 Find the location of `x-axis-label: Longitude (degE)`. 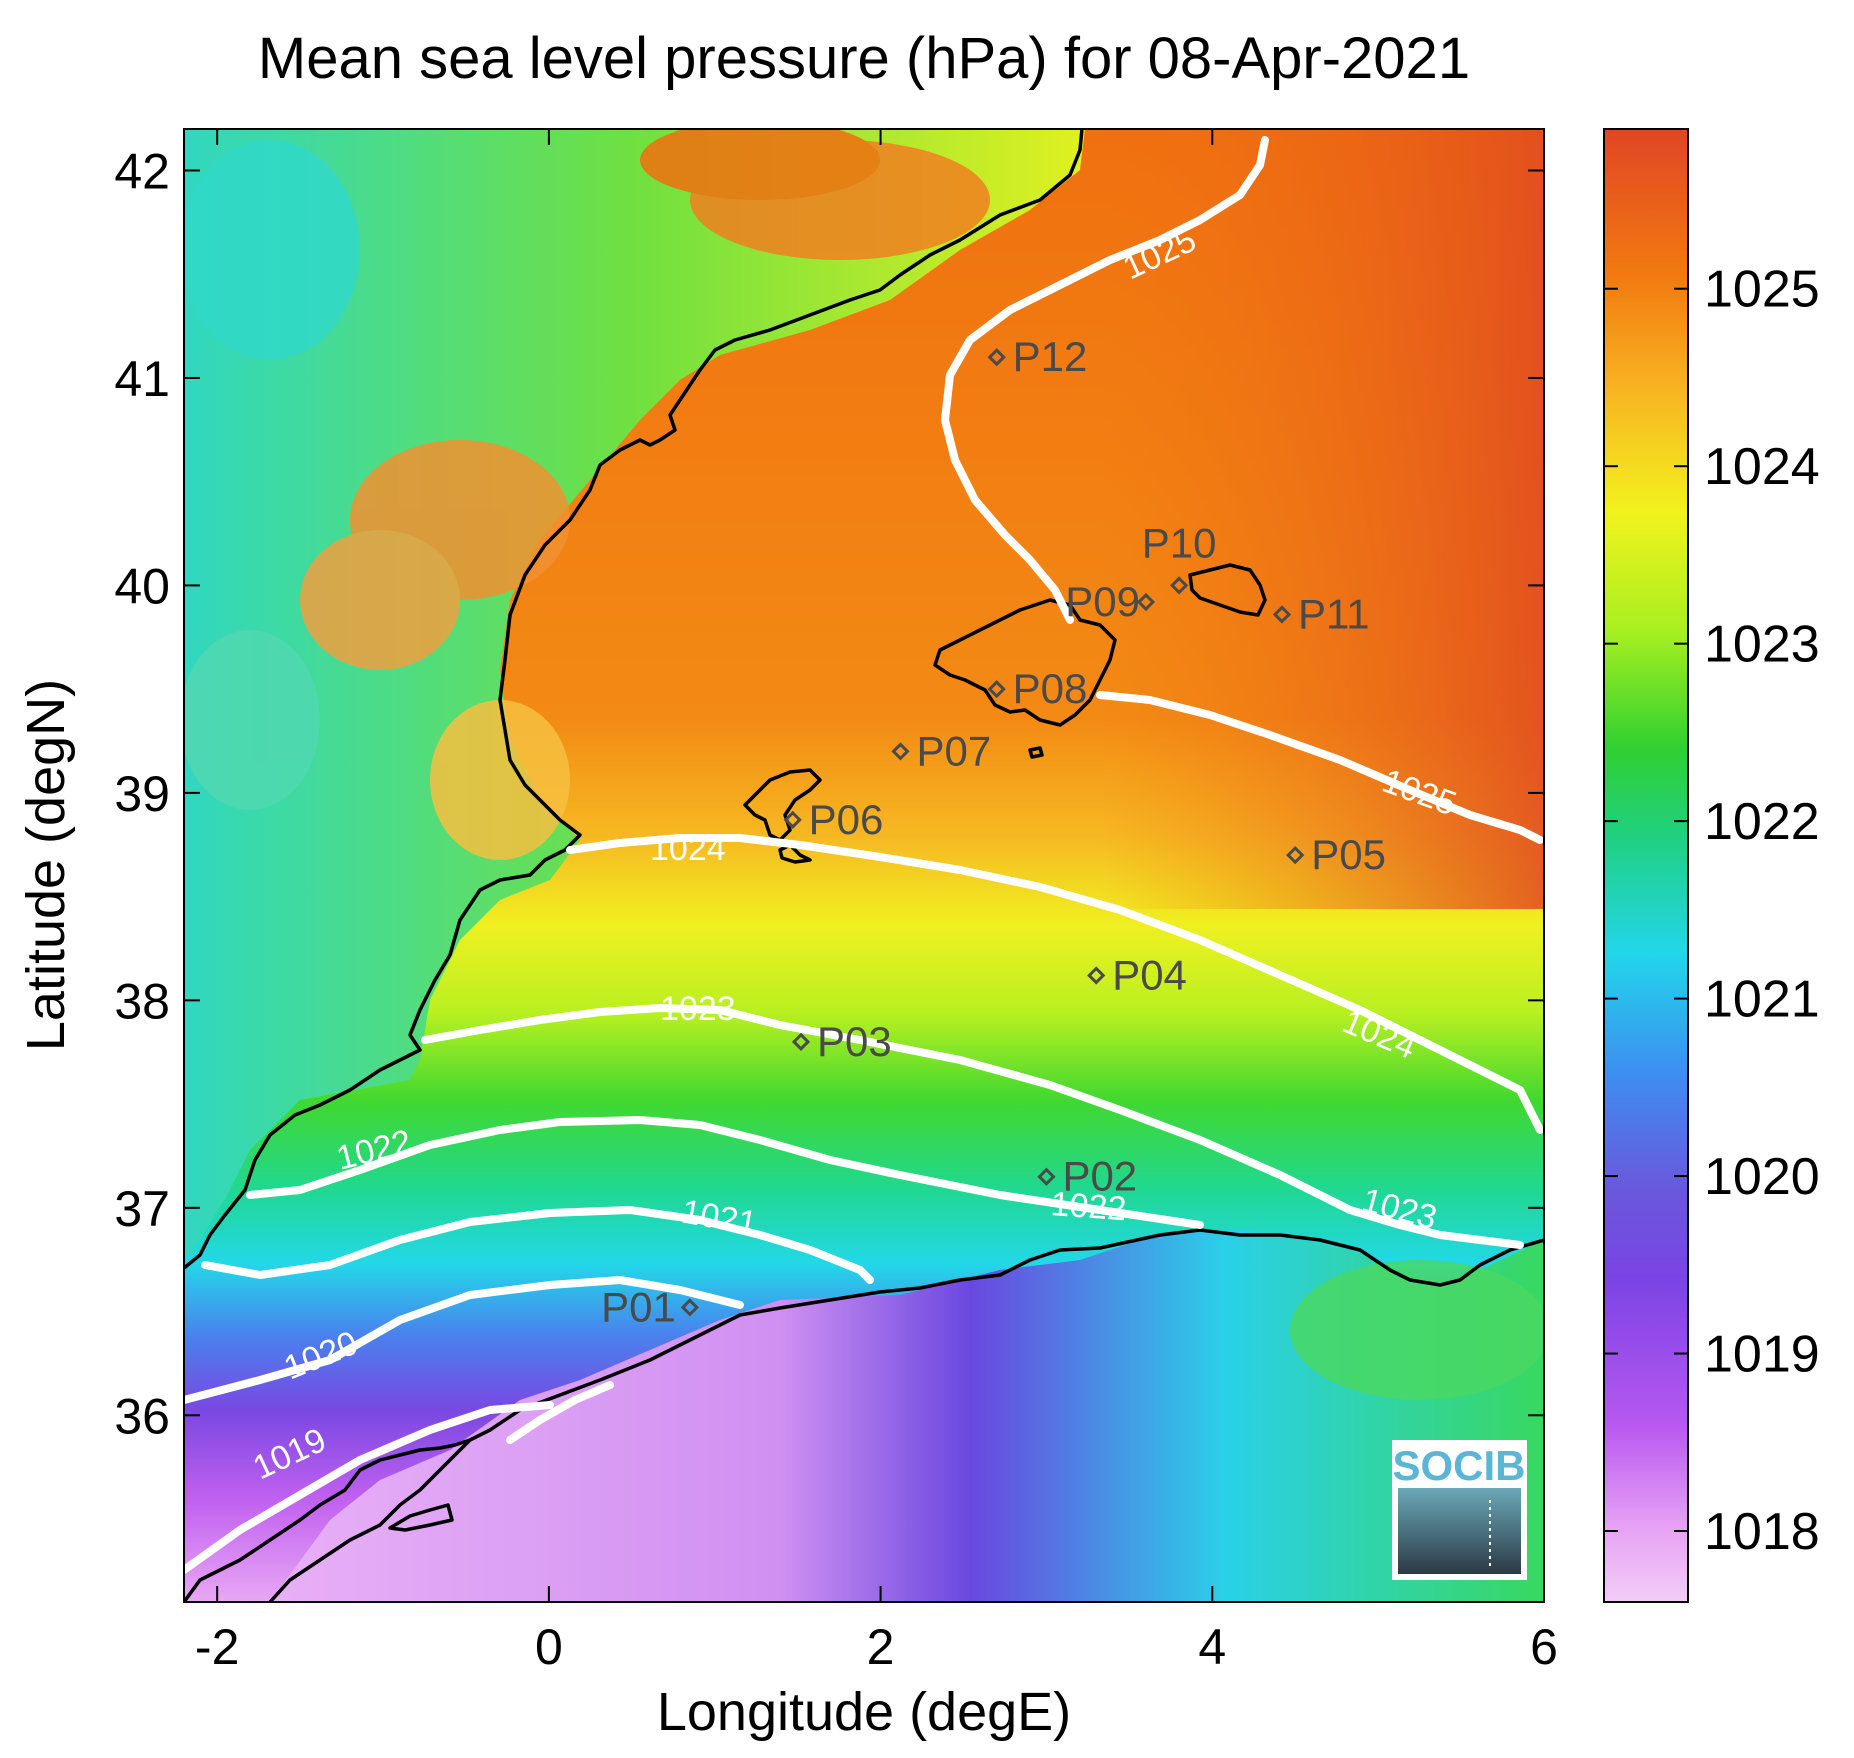

x-axis-label: Longitude (degE) is located at coordinates (864, 1712).